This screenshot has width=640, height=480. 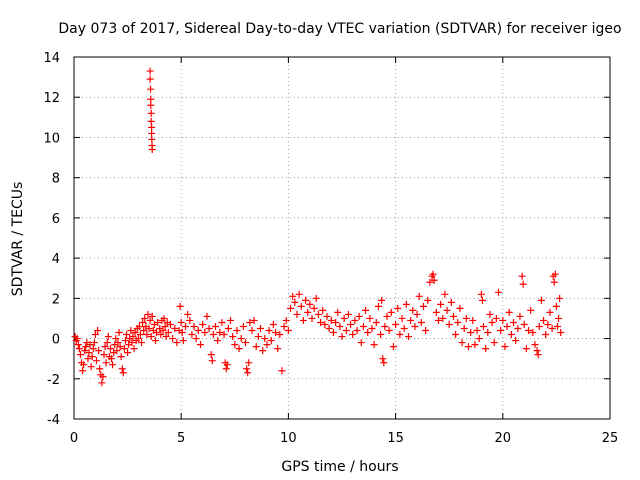 I want to click on x-tick-label: 15, so click(x=395, y=438).